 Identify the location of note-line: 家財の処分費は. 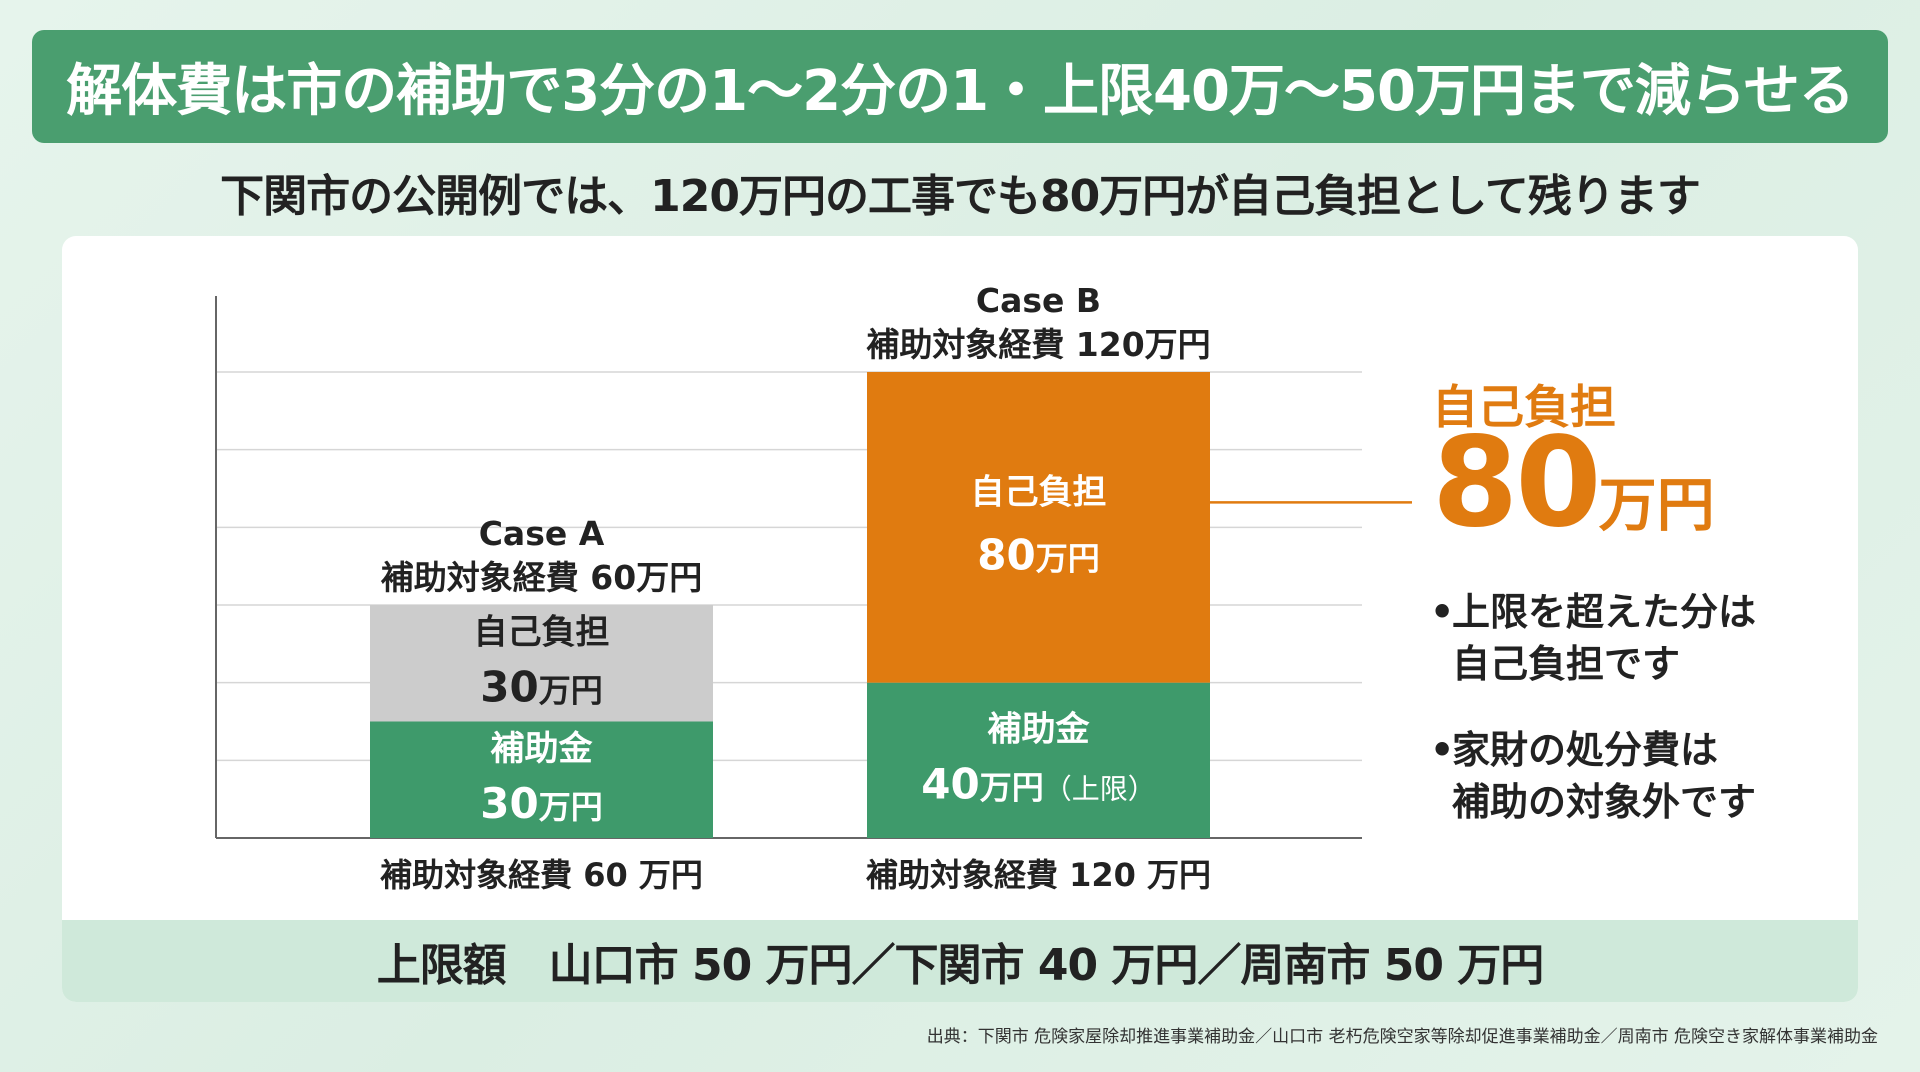
(1585, 750).